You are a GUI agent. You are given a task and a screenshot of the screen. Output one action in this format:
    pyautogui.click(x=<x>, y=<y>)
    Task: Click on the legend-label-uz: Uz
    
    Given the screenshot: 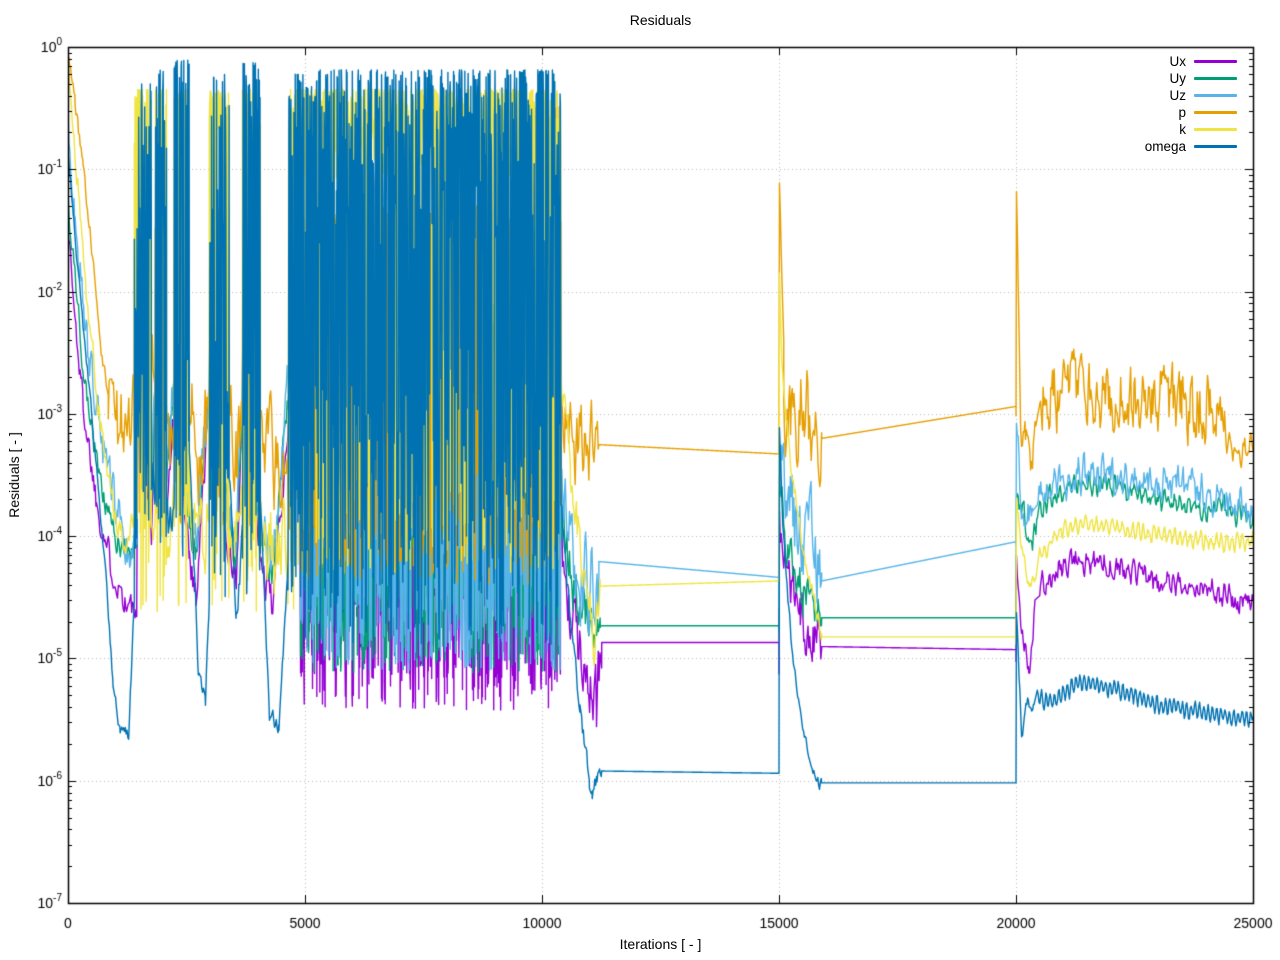 What is the action you would take?
    pyautogui.click(x=1178, y=95)
    